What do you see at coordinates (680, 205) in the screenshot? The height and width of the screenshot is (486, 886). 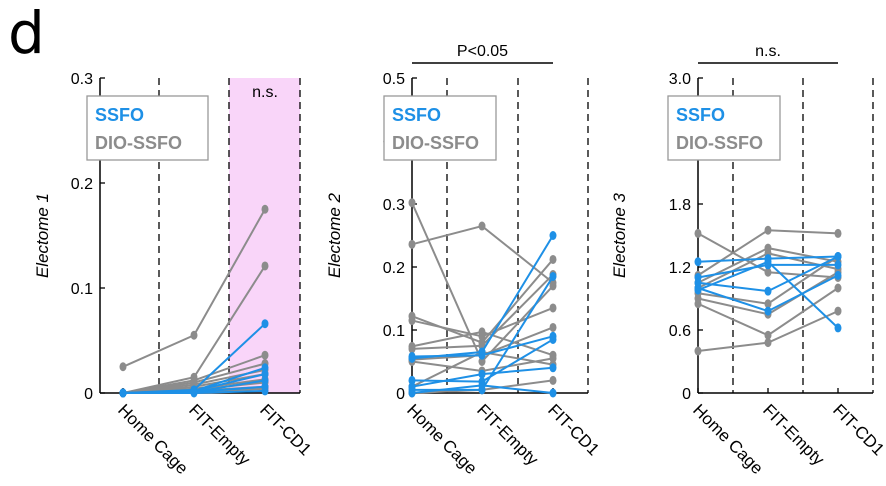 I see `y-tick-label: 1.8` at bounding box center [680, 205].